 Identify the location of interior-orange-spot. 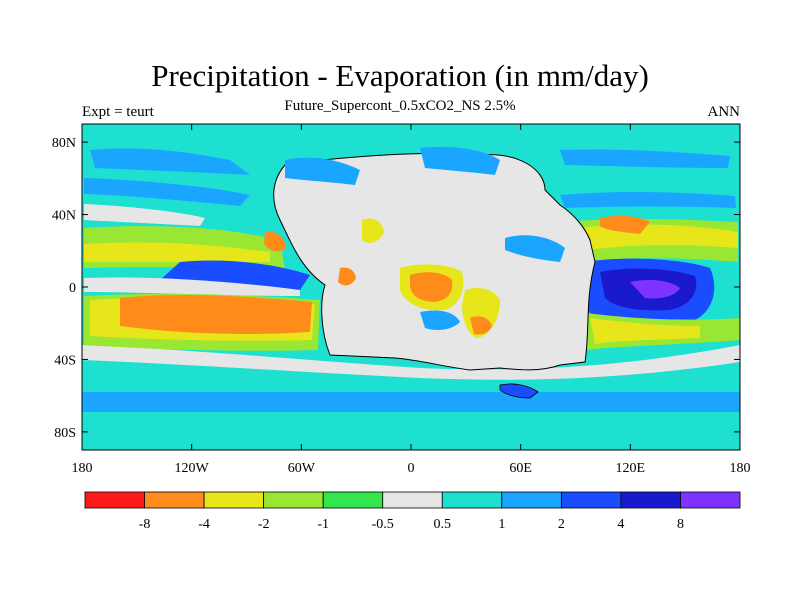
(481, 325).